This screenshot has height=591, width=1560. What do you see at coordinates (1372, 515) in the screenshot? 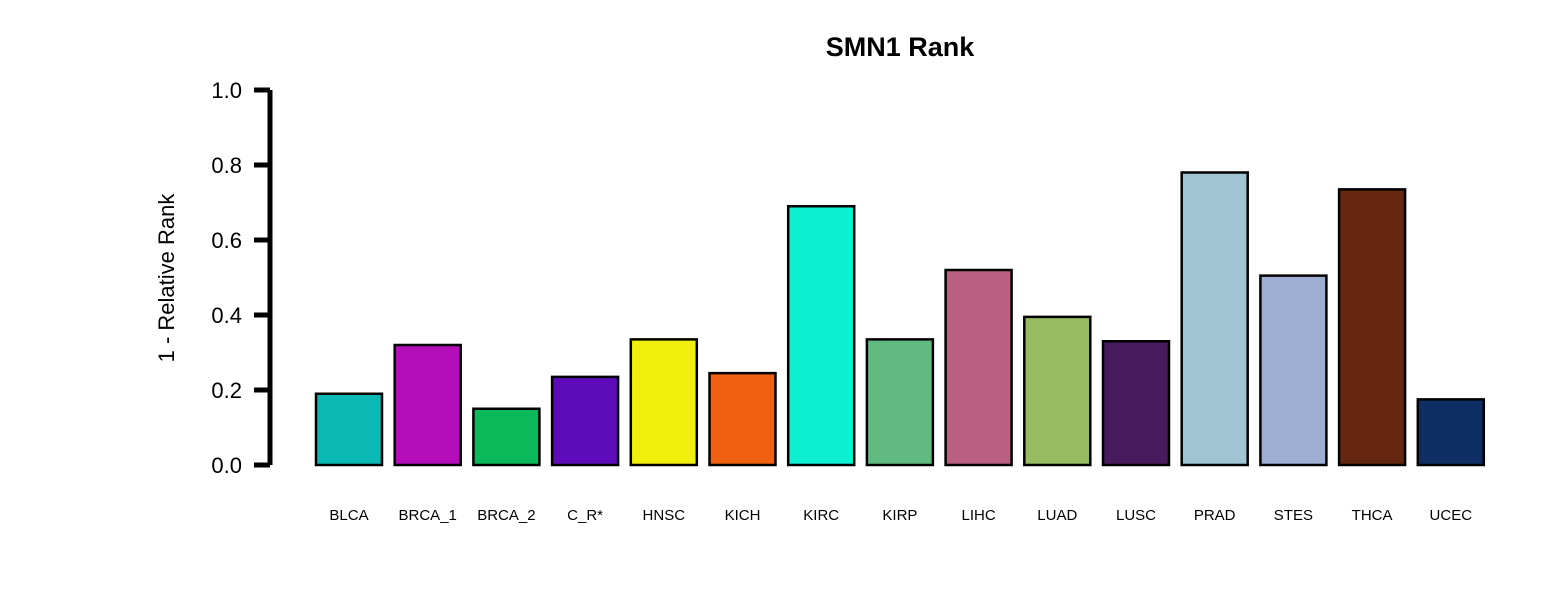
I see `x-tick-label: THCA` at bounding box center [1372, 515].